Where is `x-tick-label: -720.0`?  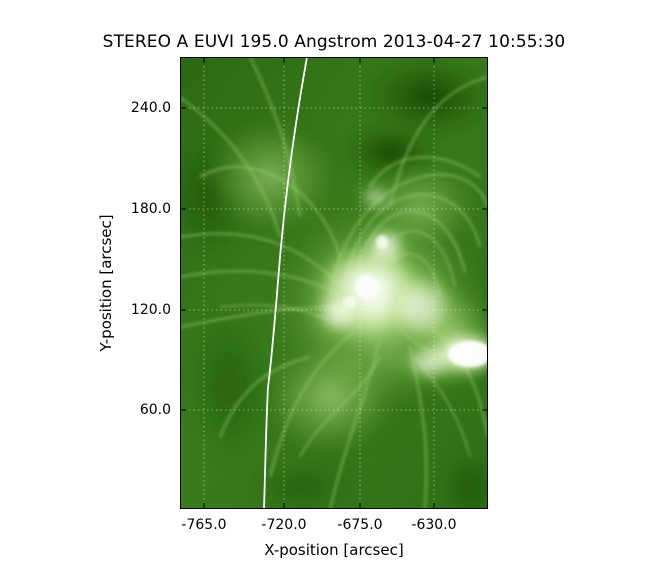
x-tick-label: -720.0 is located at coordinates (284, 525).